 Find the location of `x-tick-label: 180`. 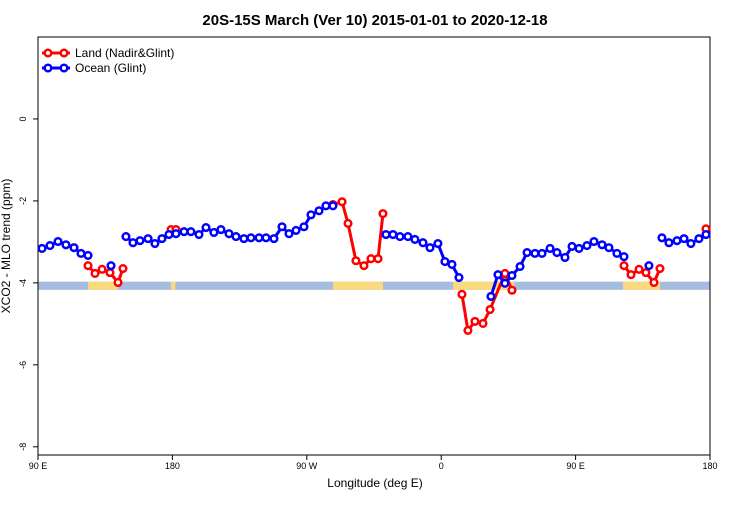

x-tick-label: 180 is located at coordinates (172, 466).